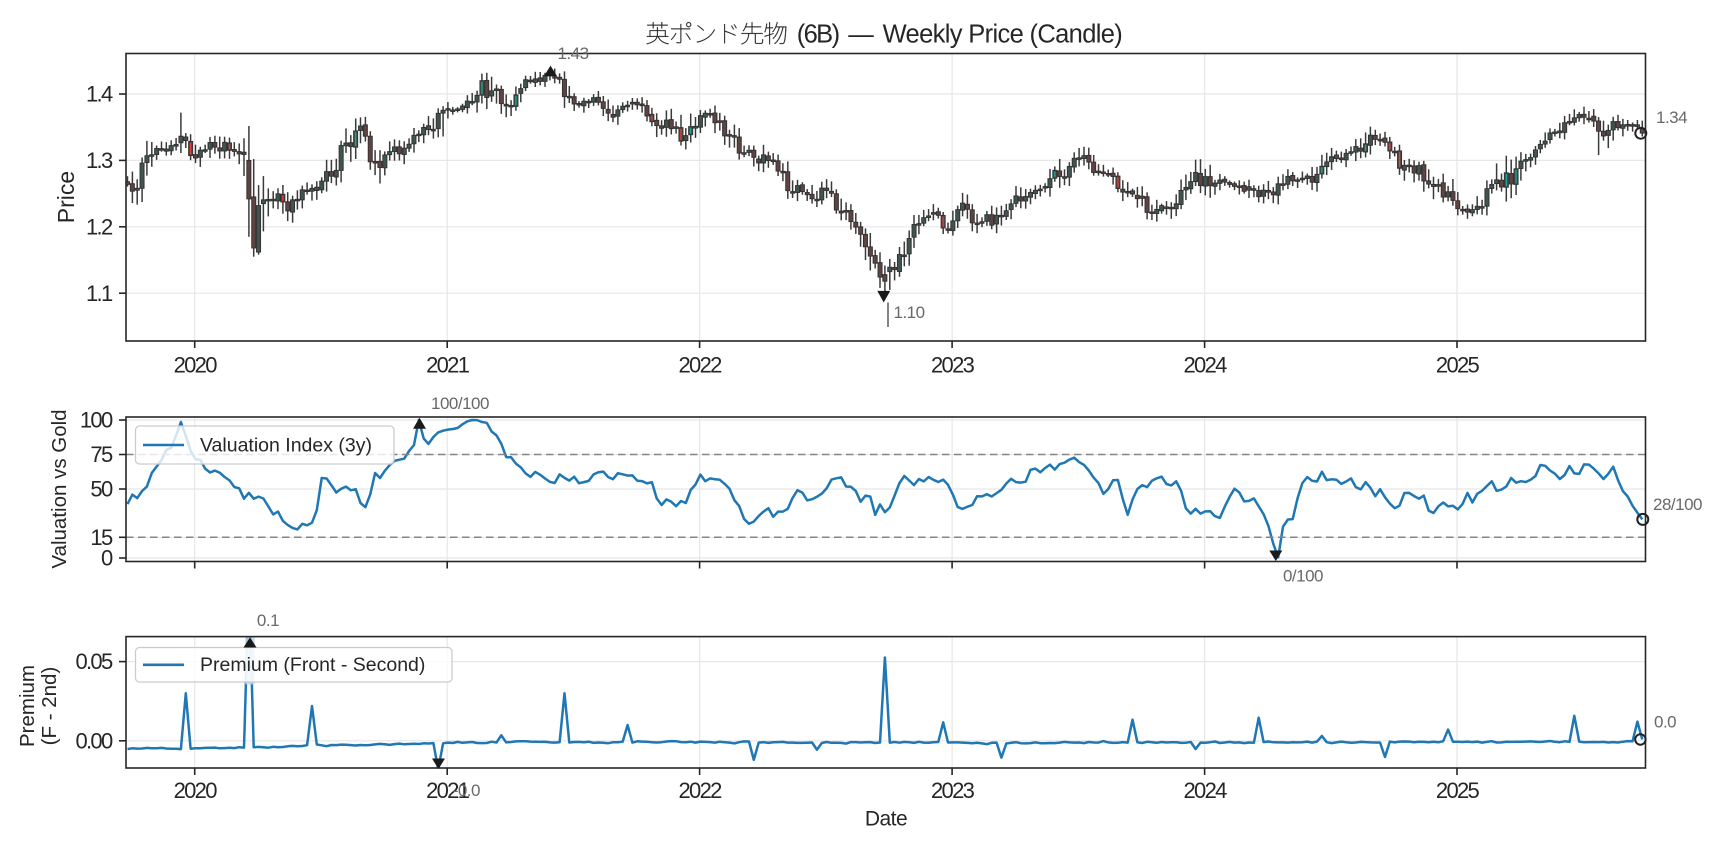 The image size is (1728, 854). Describe the element at coordinates (312, 665) in the screenshot. I see `svg-text: Premium (Front - Second)` at that location.